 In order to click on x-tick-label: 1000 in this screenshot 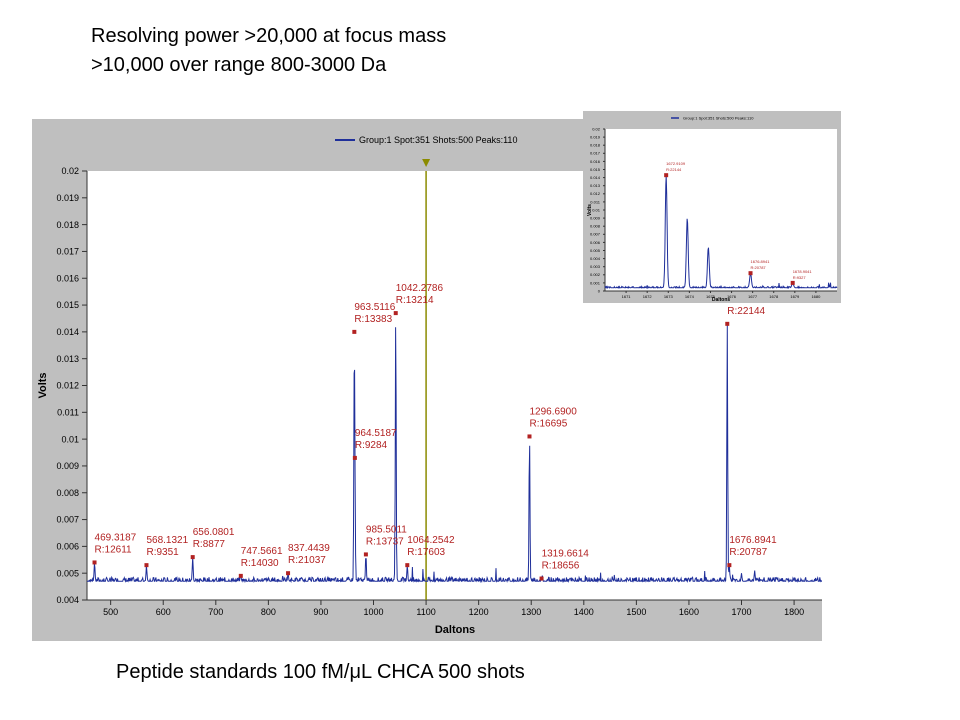, I will do `click(373, 612)`.